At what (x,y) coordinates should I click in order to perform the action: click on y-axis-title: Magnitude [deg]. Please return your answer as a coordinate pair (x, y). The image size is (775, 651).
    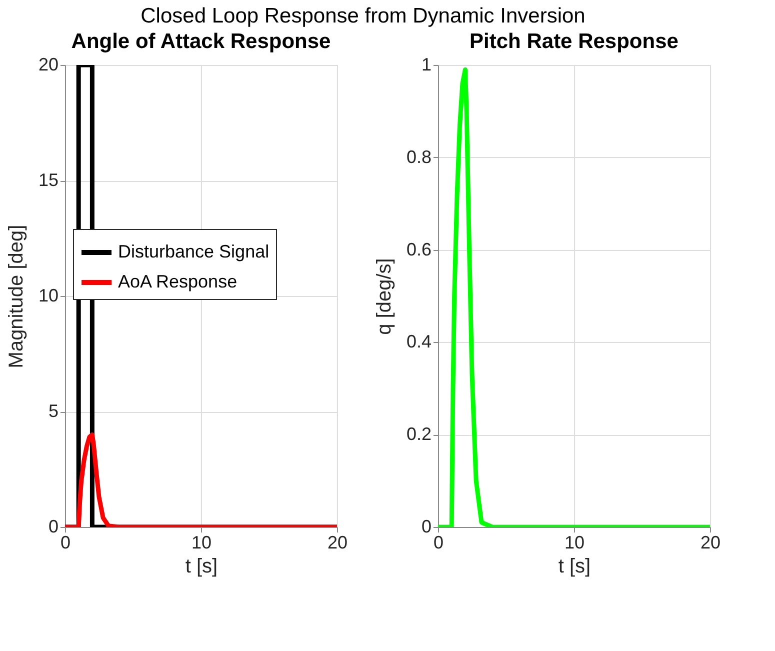
    Looking at the image, I should click on (16, 296).